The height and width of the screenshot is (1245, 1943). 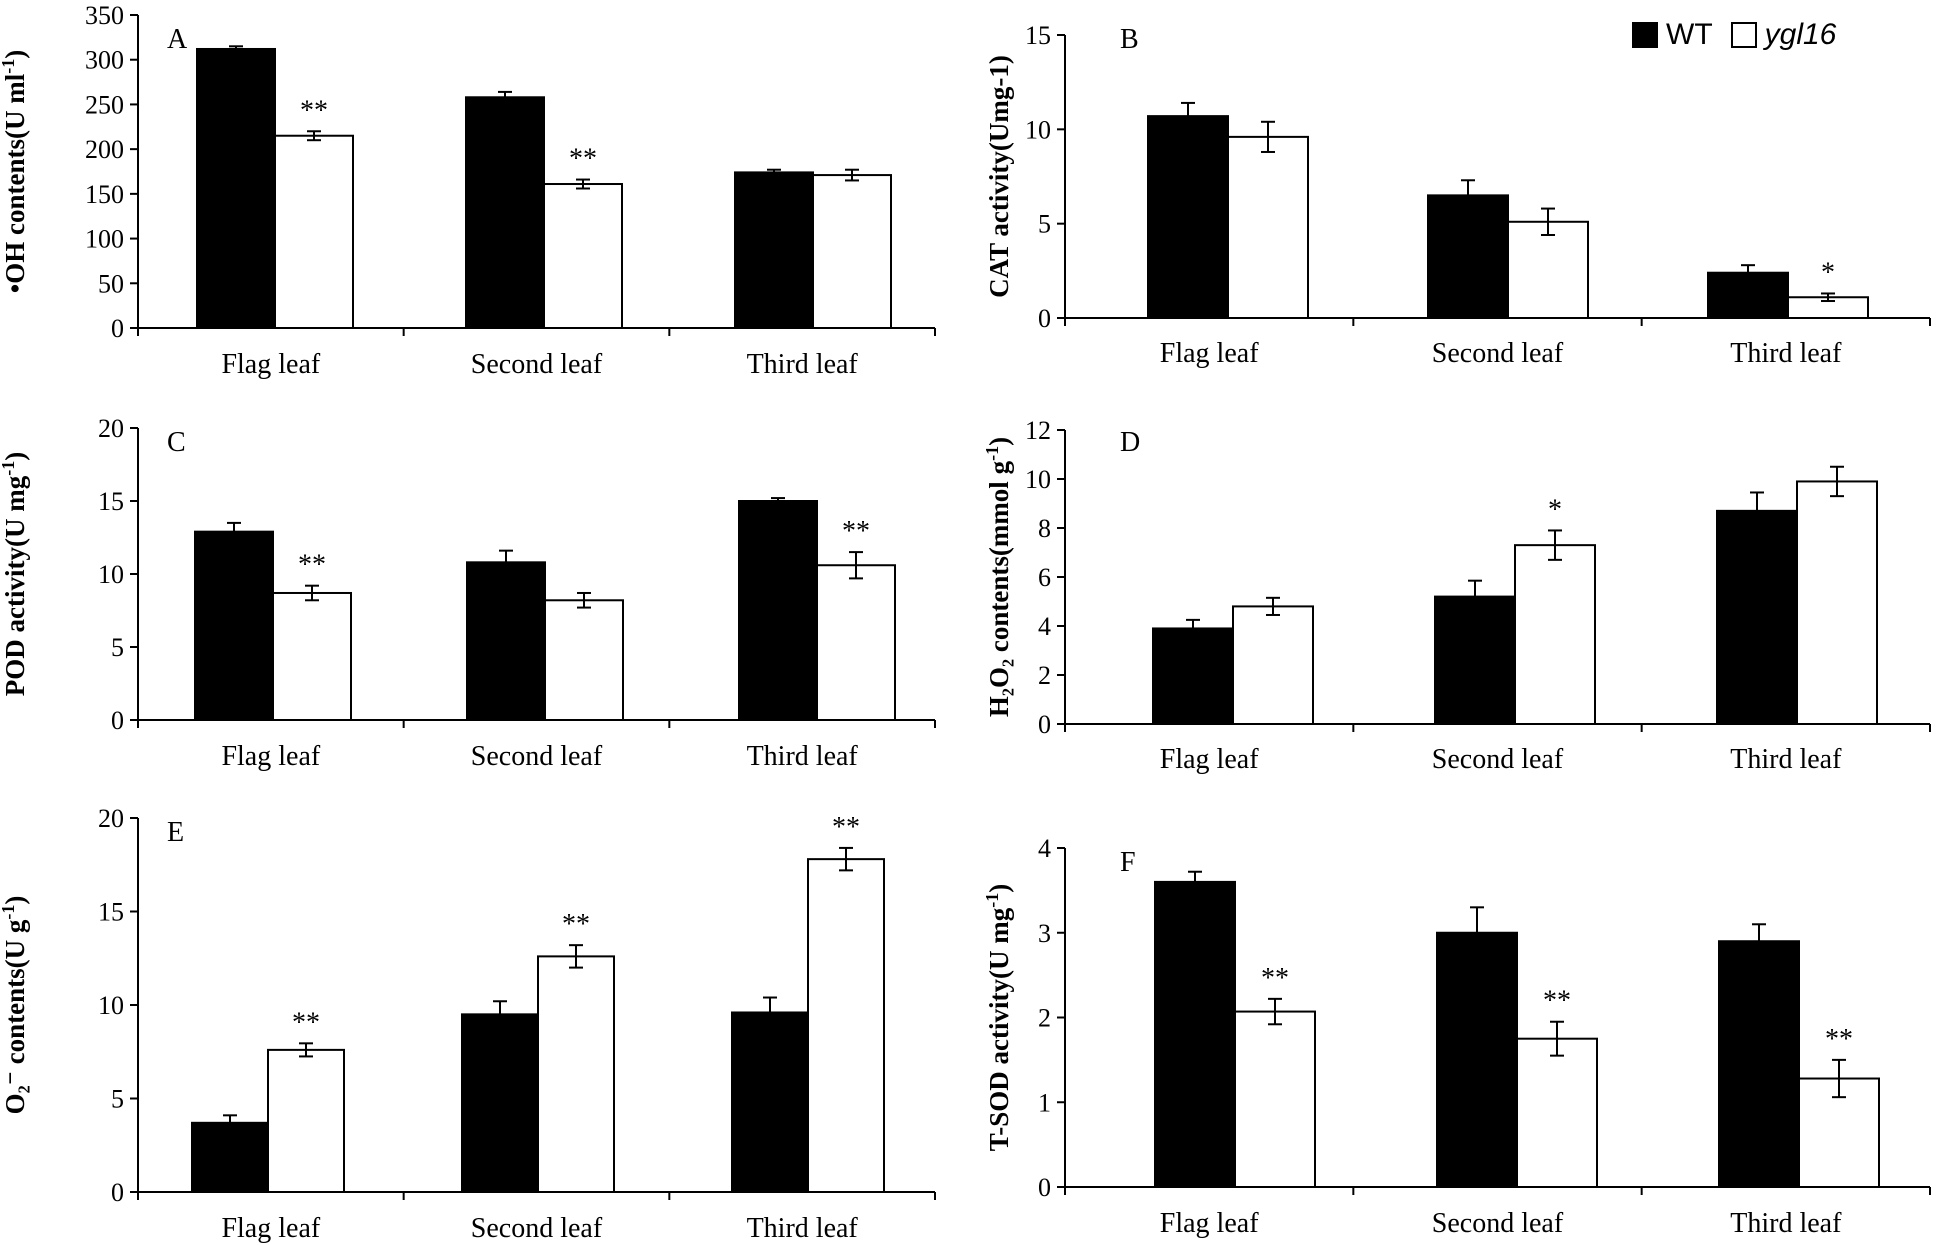 I want to click on y-tick-label: 300, so click(x=104, y=60).